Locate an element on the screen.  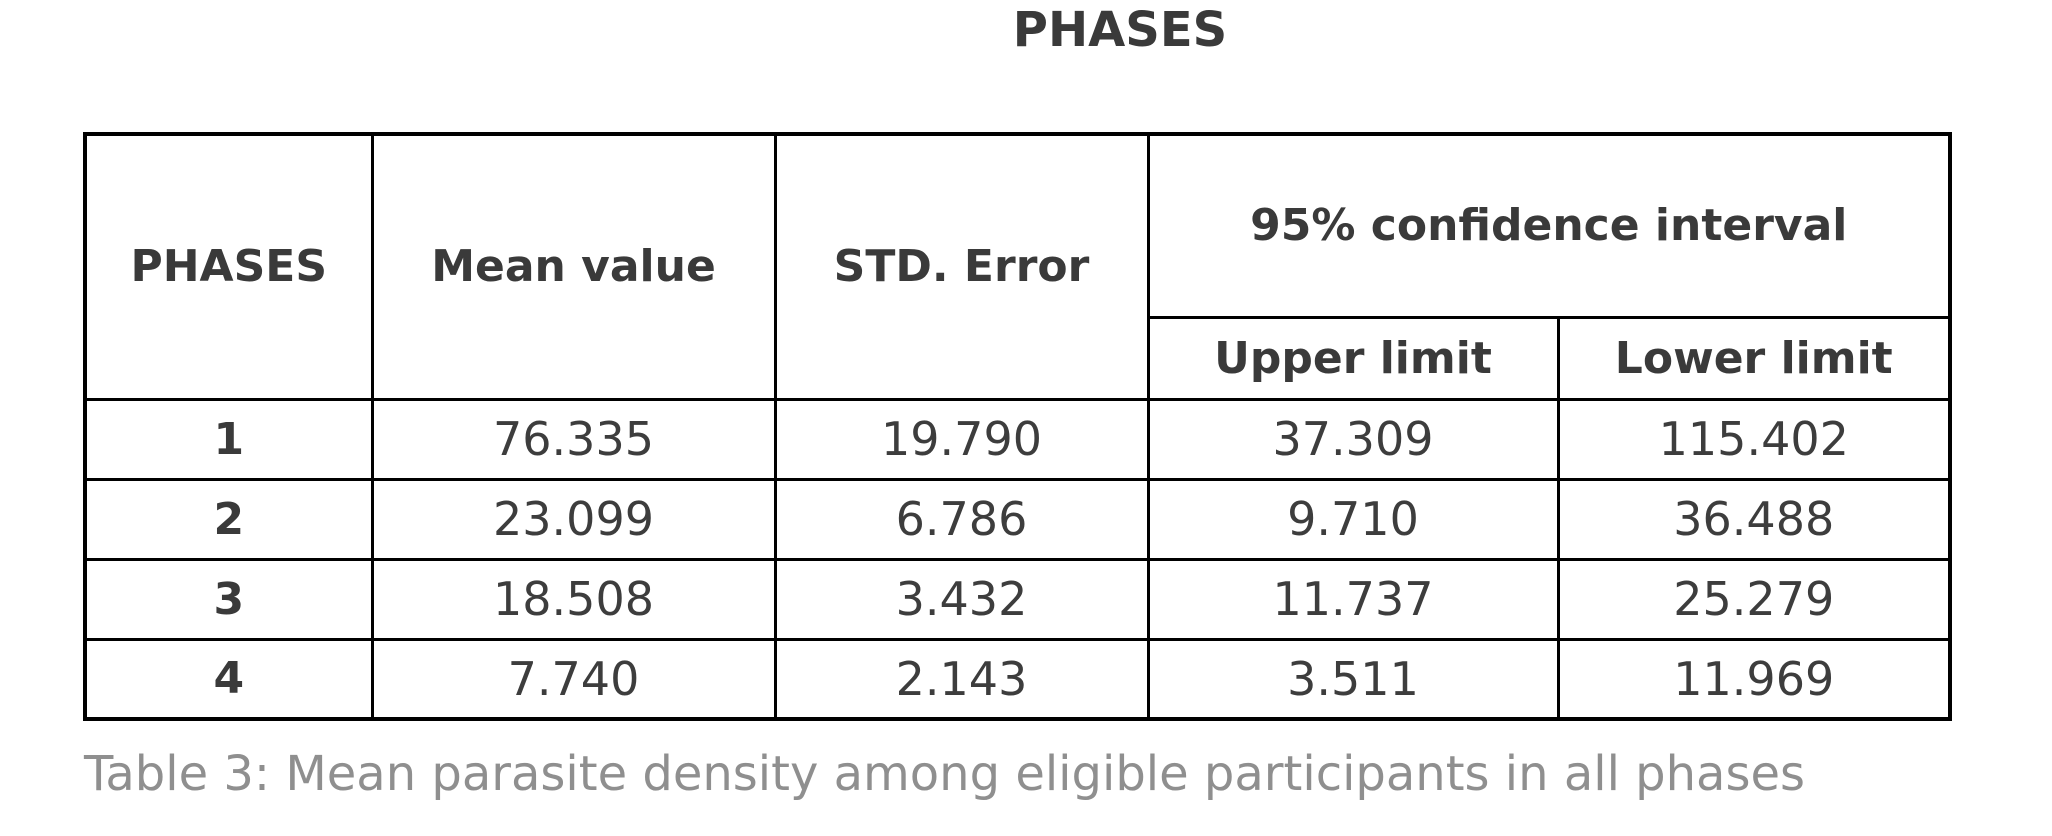
col-header-upper-limit: Upper limit is located at coordinates (1353, 358).